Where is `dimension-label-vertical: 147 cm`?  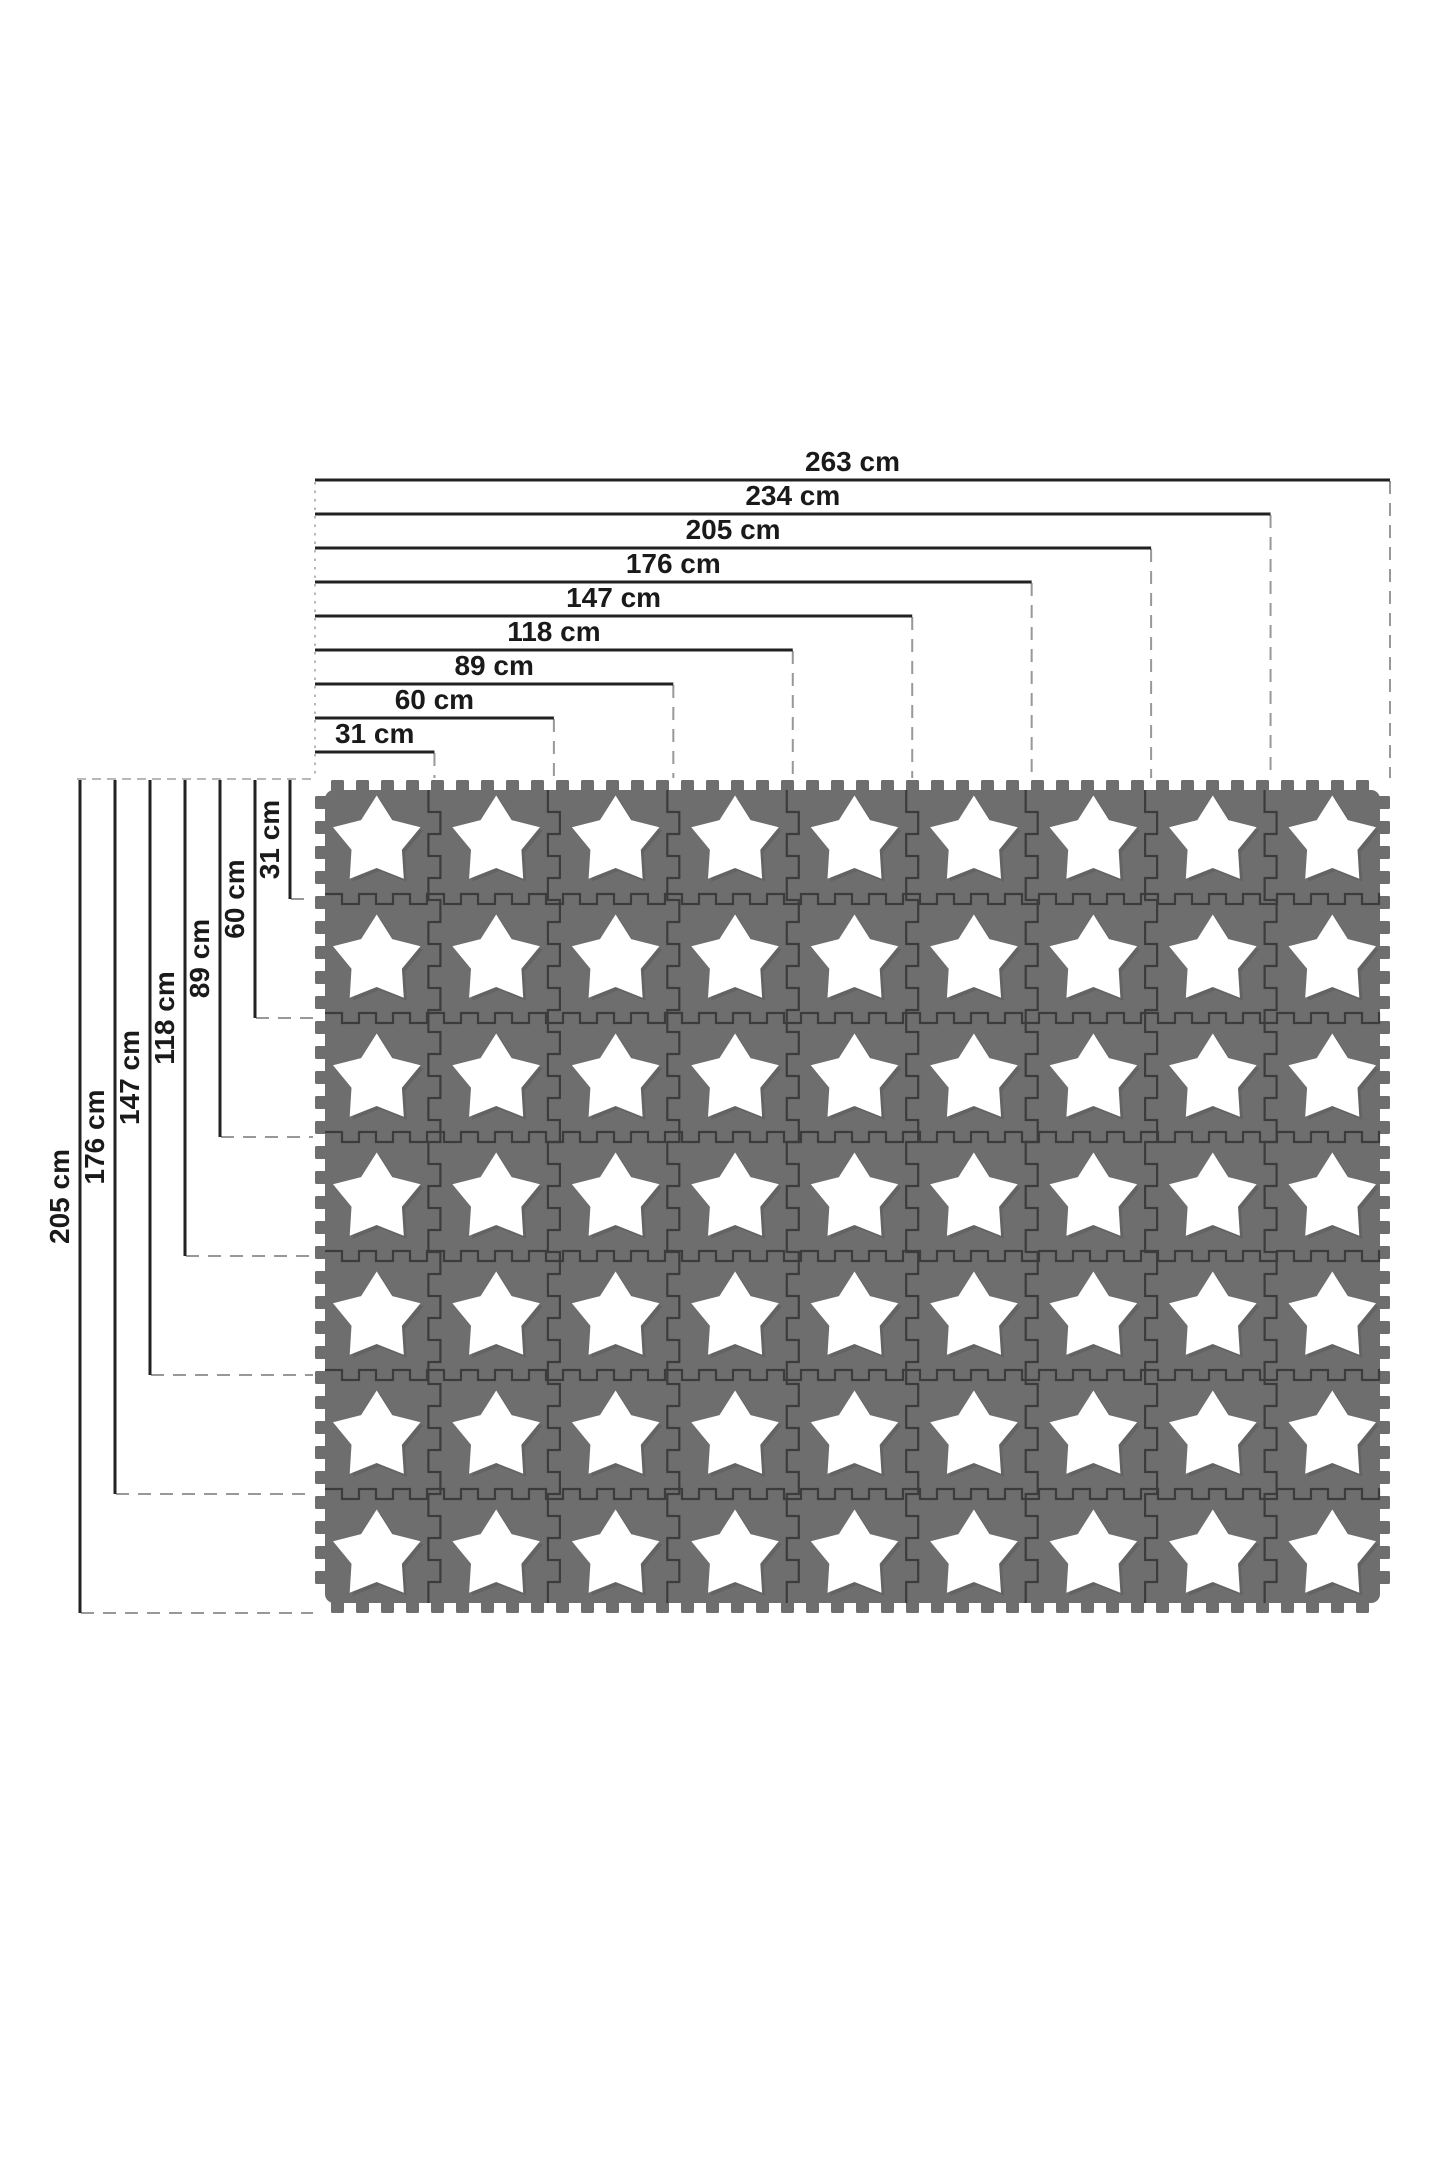 dimension-label-vertical: 147 cm is located at coordinates (129, 1077).